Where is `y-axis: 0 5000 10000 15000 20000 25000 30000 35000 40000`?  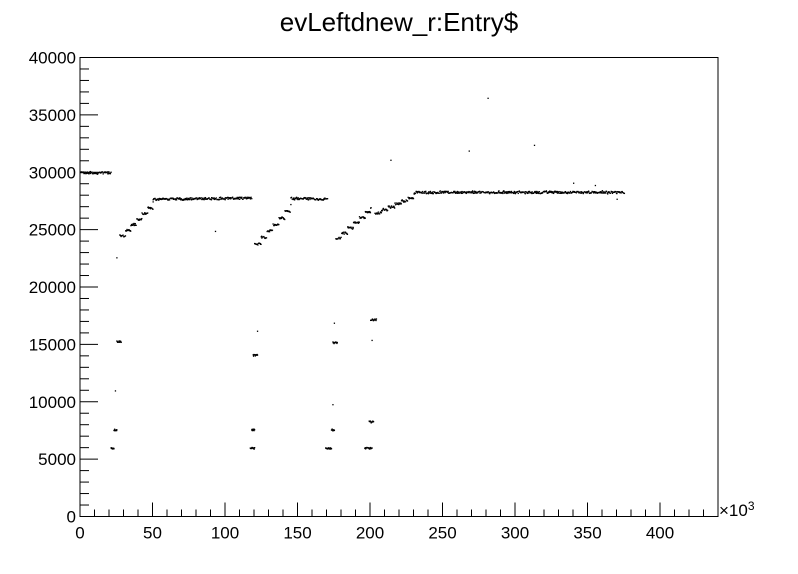
y-axis: 0 5000 10000 15000 20000 25000 30000 35000 40000 is located at coordinates (63, 288).